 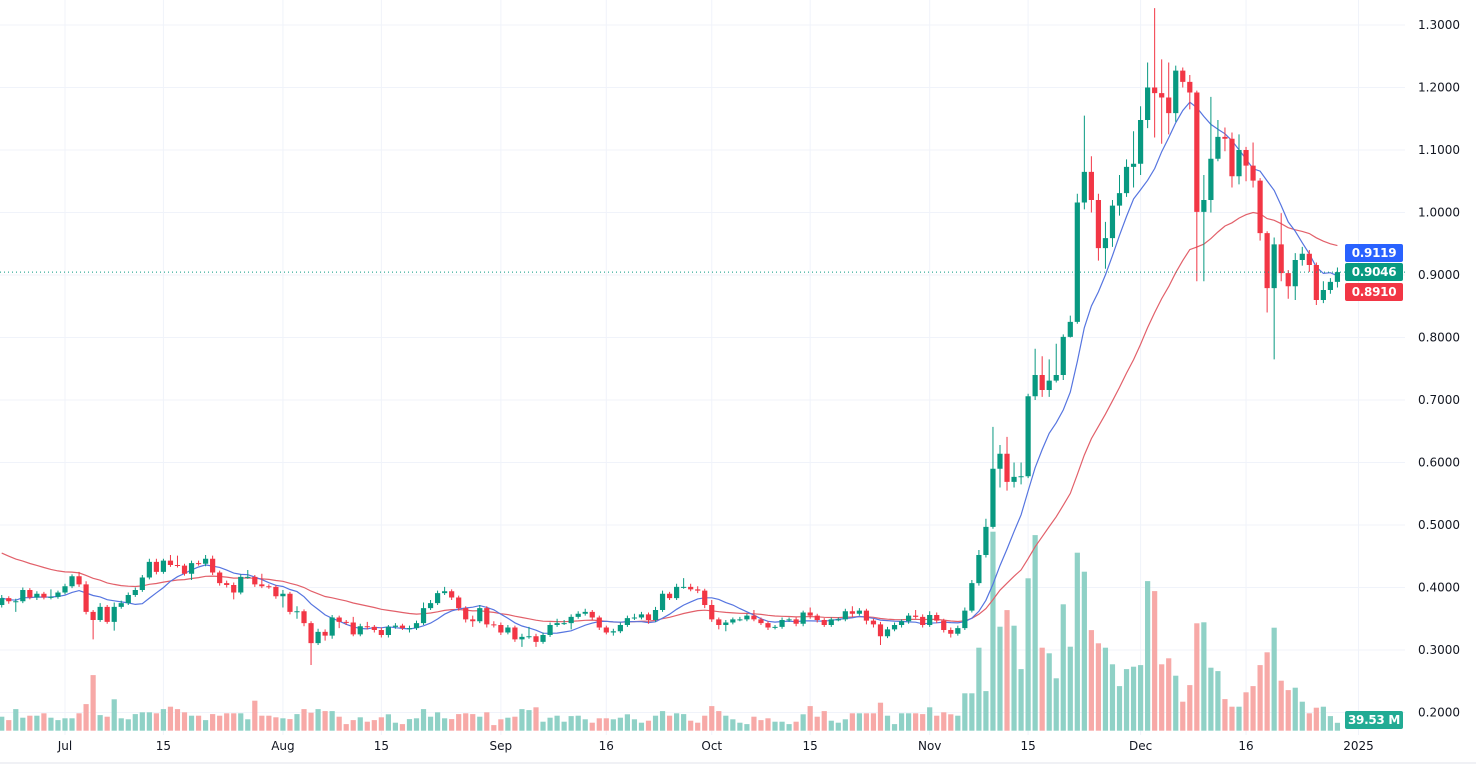 What do you see at coordinates (715, 746) in the screenshot?
I see `time-axis: Jul 15 Aug 15 Sep 16 Oct 15 Nov 15 Dec 16 2025` at bounding box center [715, 746].